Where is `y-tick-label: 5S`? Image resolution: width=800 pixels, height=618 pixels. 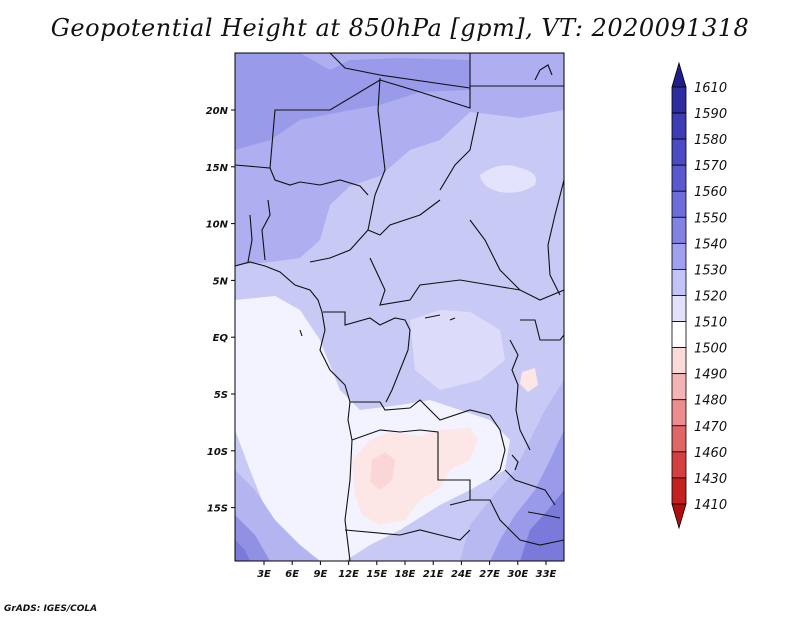
y-tick-label: 5S is located at coordinates (221, 395).